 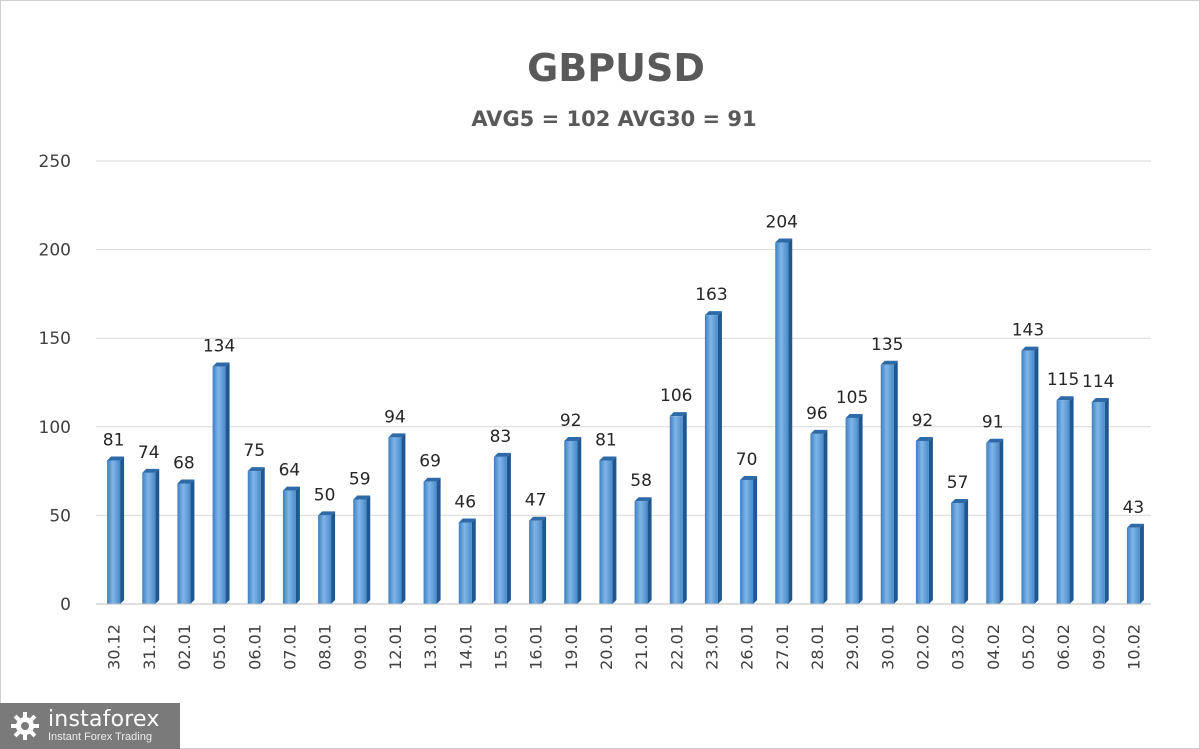 I want to click on x-tick-label: 30.01, so click(x=887, y=647).